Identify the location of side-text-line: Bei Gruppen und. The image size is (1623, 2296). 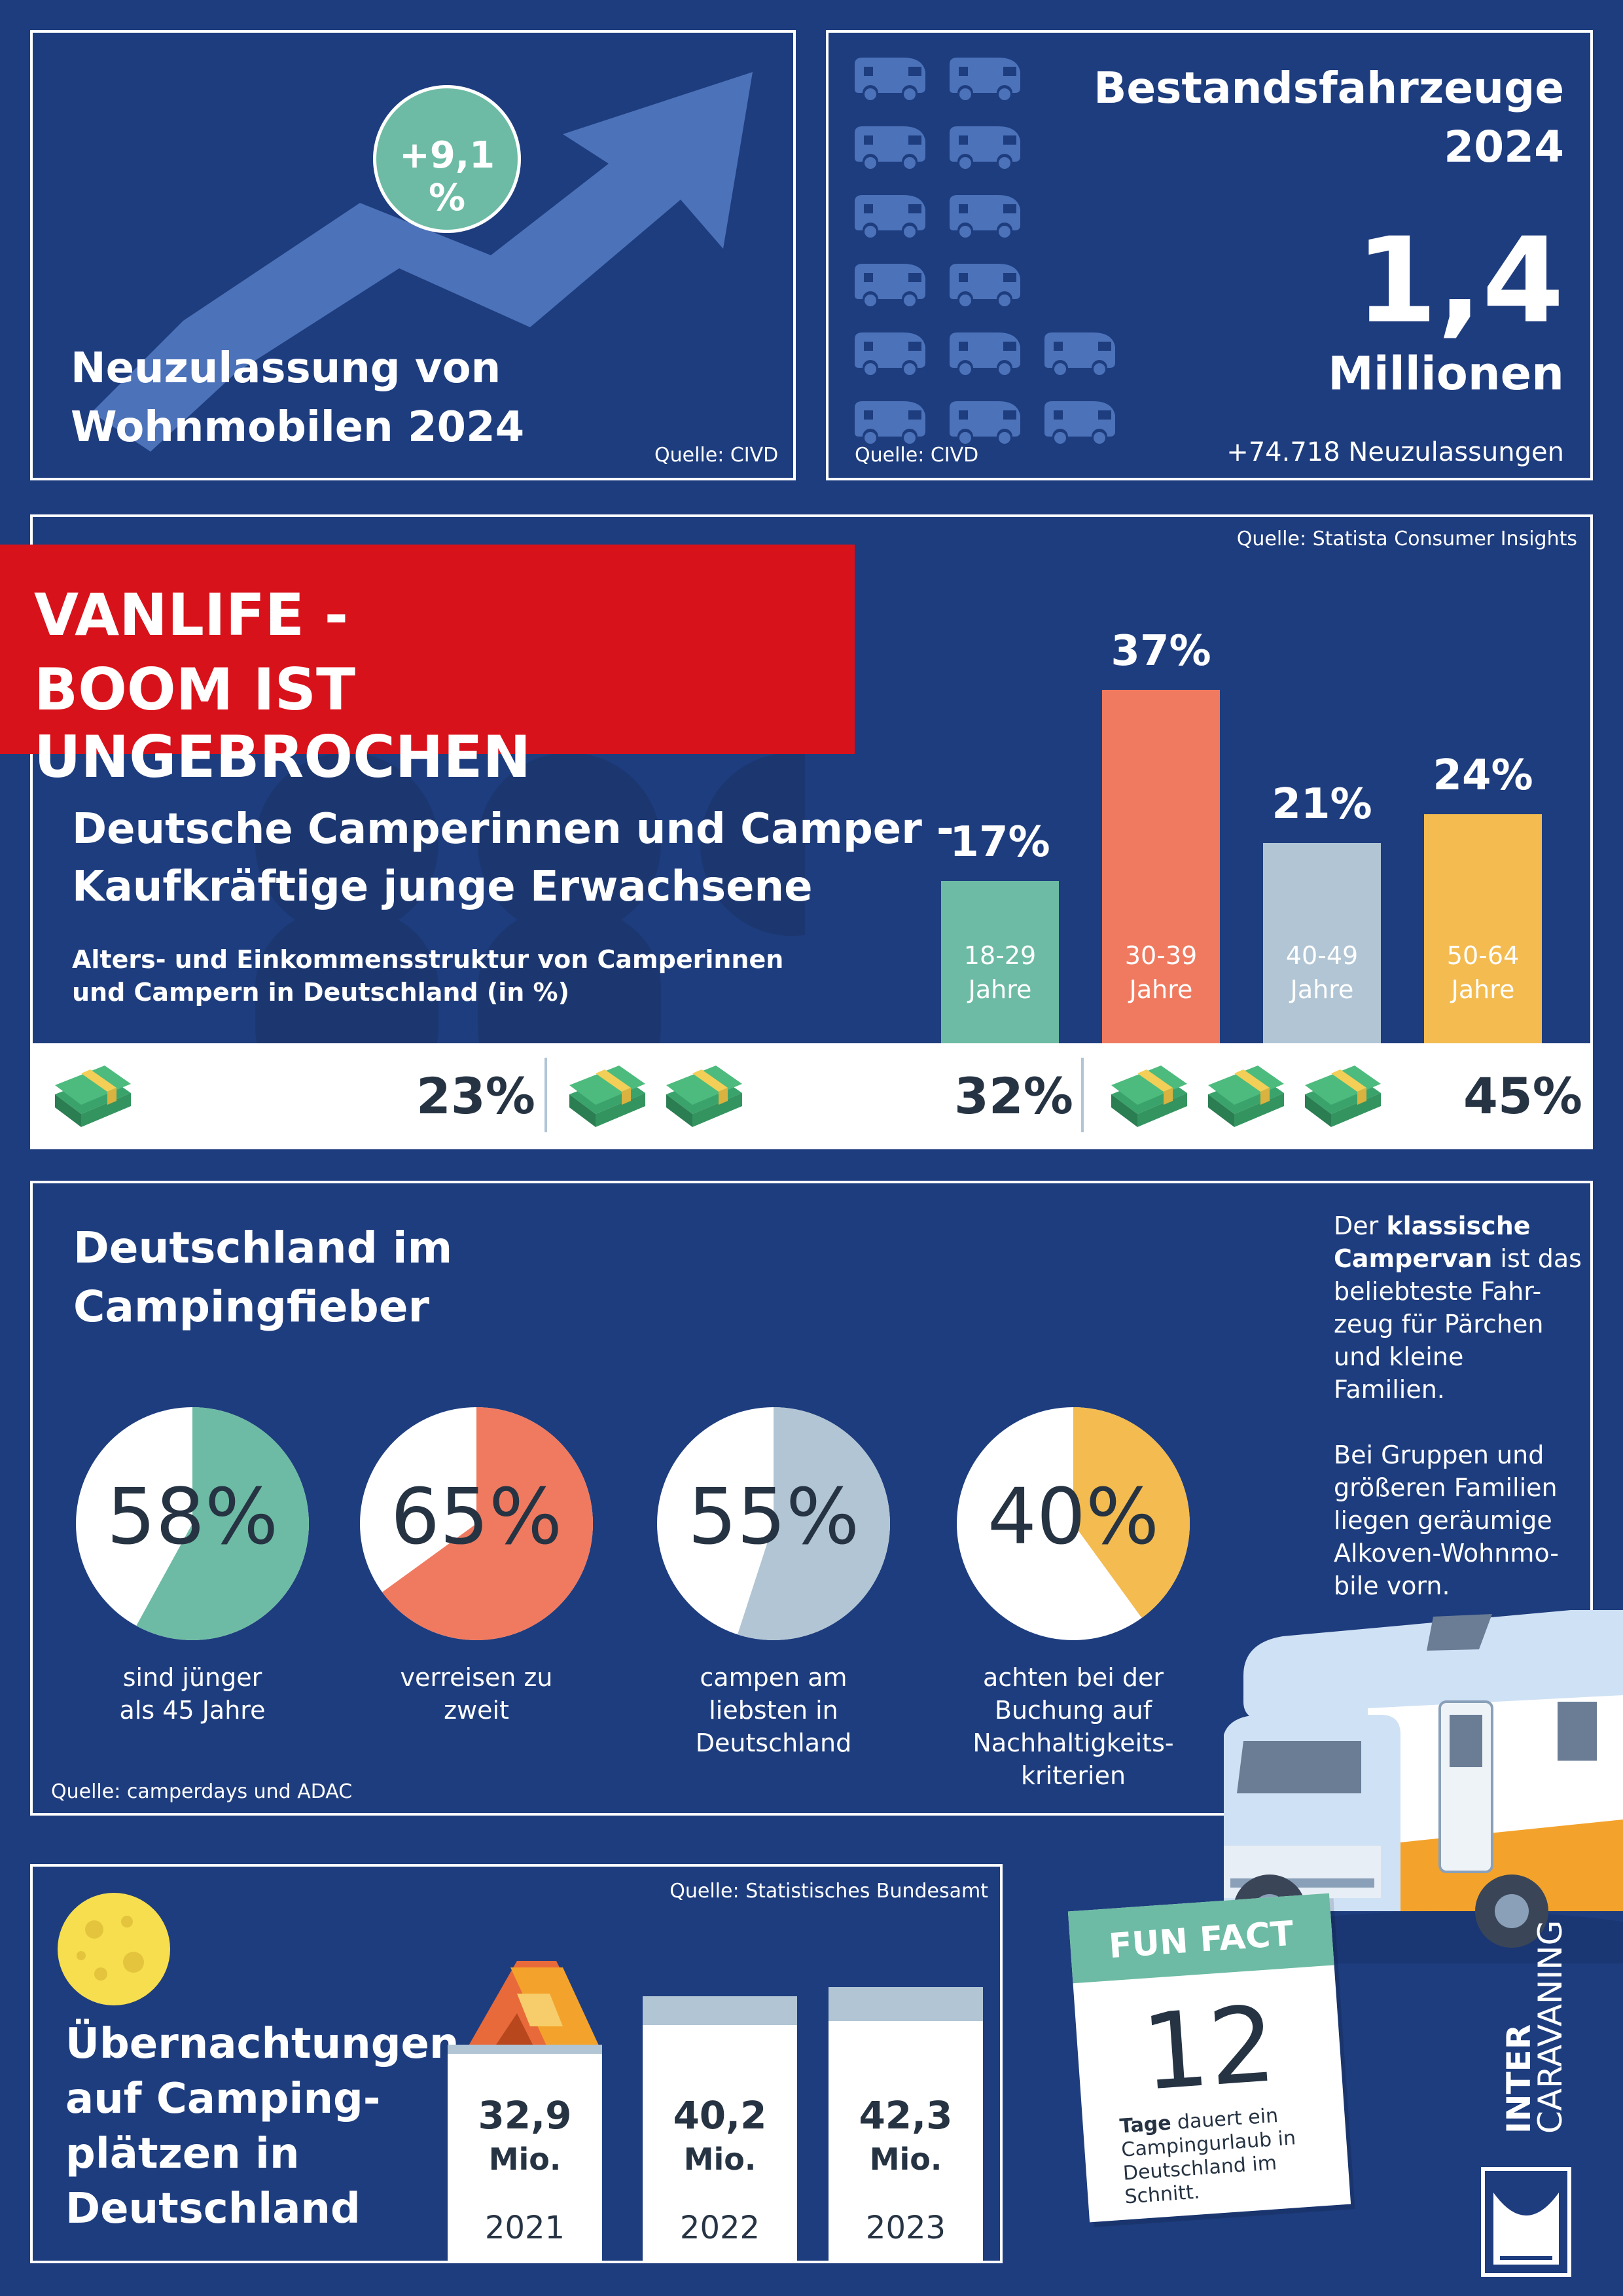
(1439, 1455).